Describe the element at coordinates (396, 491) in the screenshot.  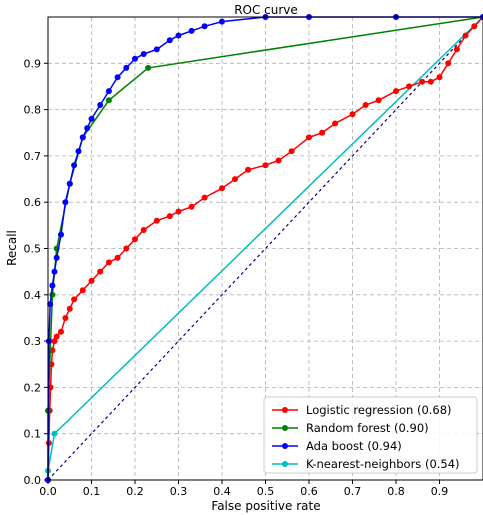
I see `x-tick-label: 0.8` at that location.